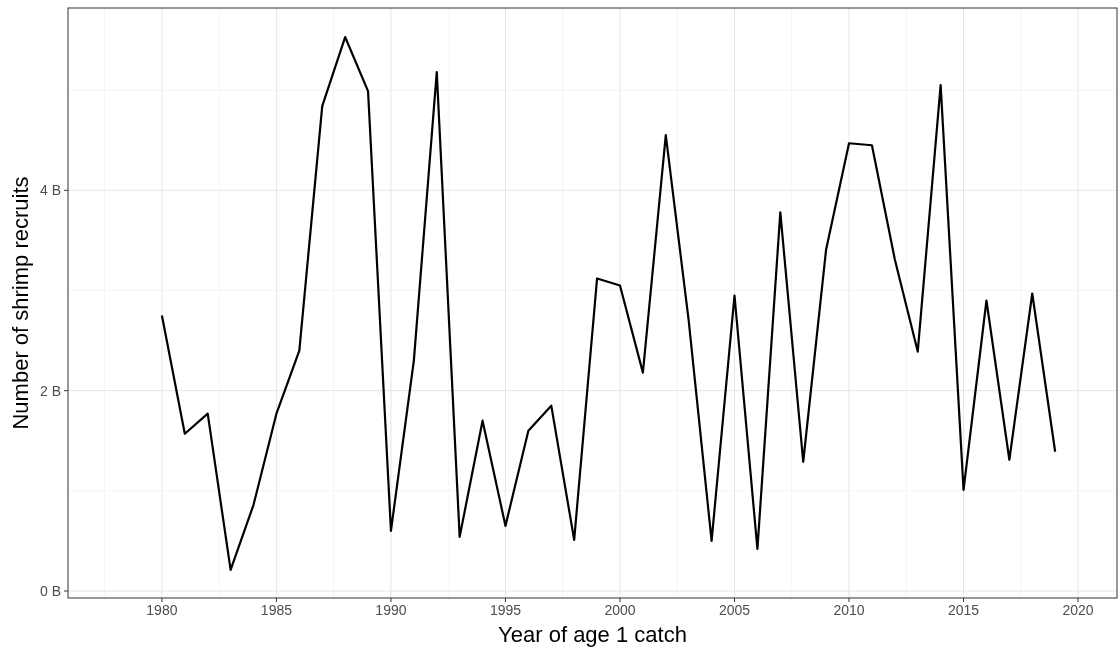 This screenshot has width=1118, height=648. I want to click on x-tick-label: 2000, so click(620, 610).